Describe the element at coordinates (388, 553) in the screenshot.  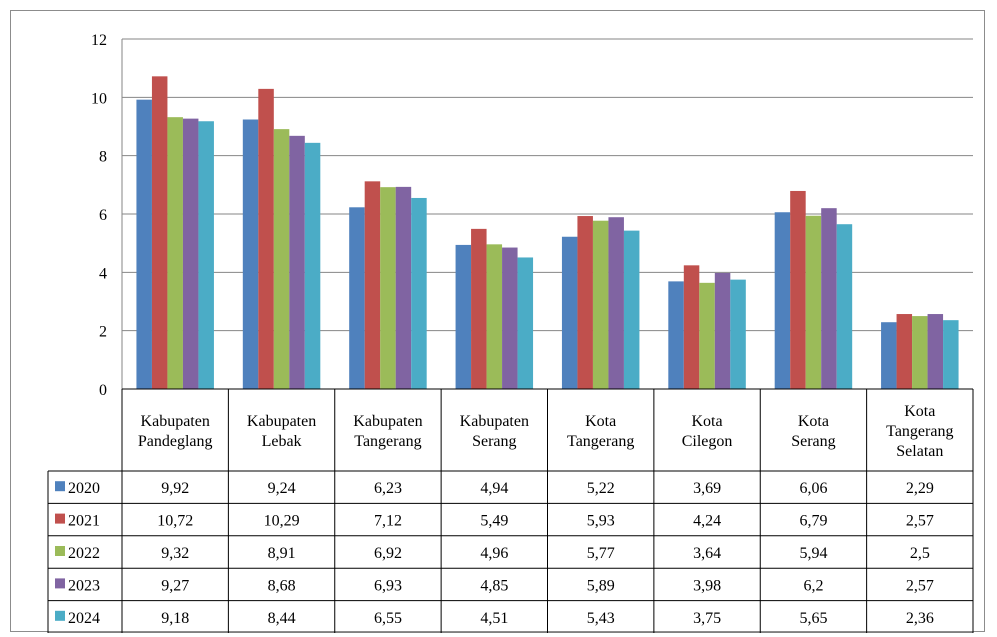
I see `data-label-2022-2: 6,92` at that location.